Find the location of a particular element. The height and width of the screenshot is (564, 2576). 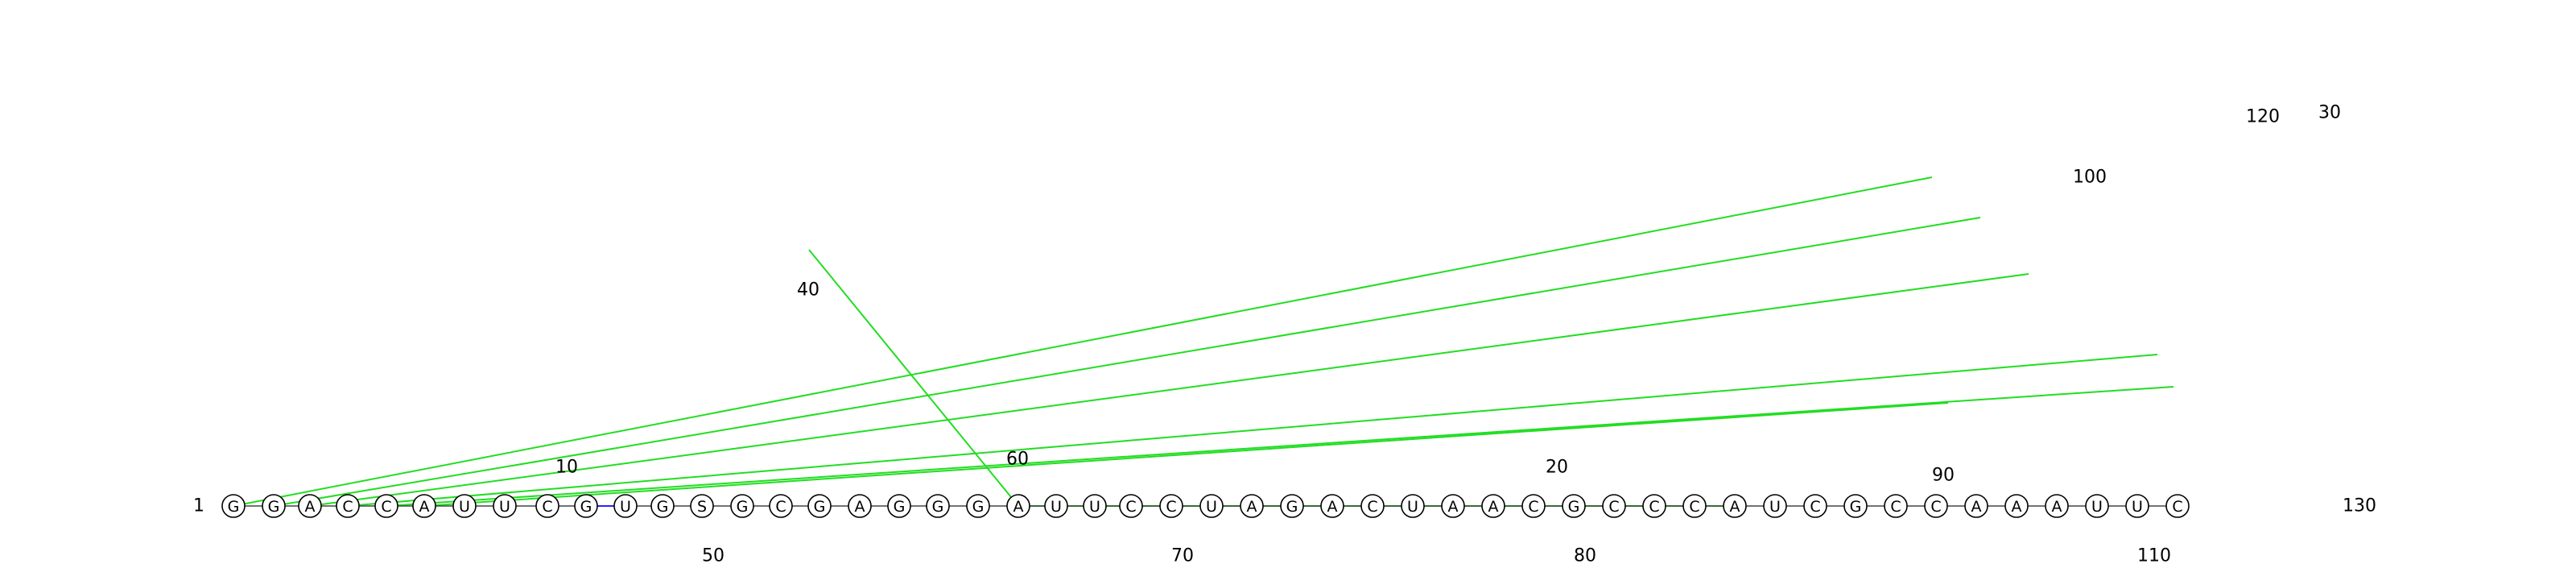

position-label: 80 is located at coordinates (1585, 555).